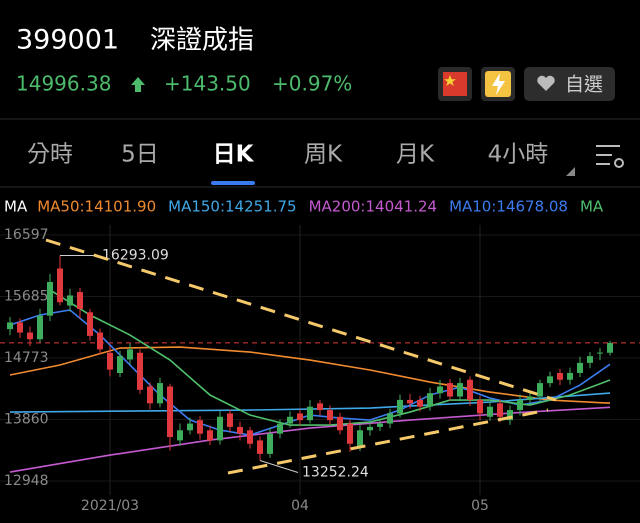 This screenshot has width=640, height=523. I want to click on up-arrow, so click(138, 84).